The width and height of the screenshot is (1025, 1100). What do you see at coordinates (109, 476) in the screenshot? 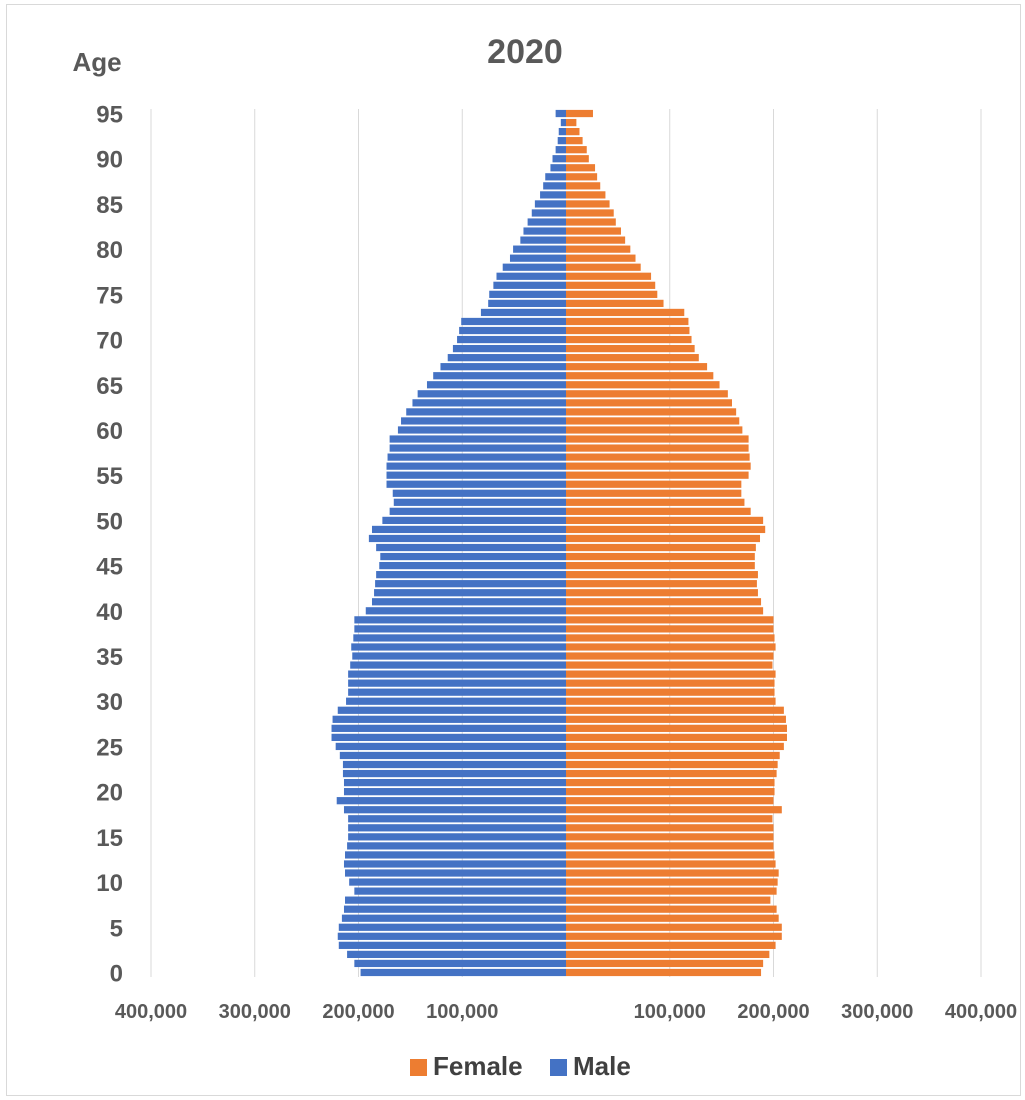
I see `y-tick-label: 55` at bounding box center [109, 476].